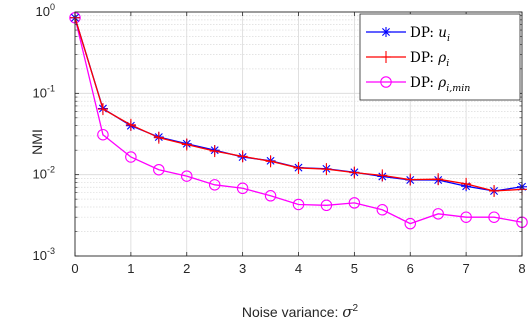 Image resolution: width=529 pixels, height=322 pixels. I want to click on y-tick-label: 10⁰, so click(45, 10).